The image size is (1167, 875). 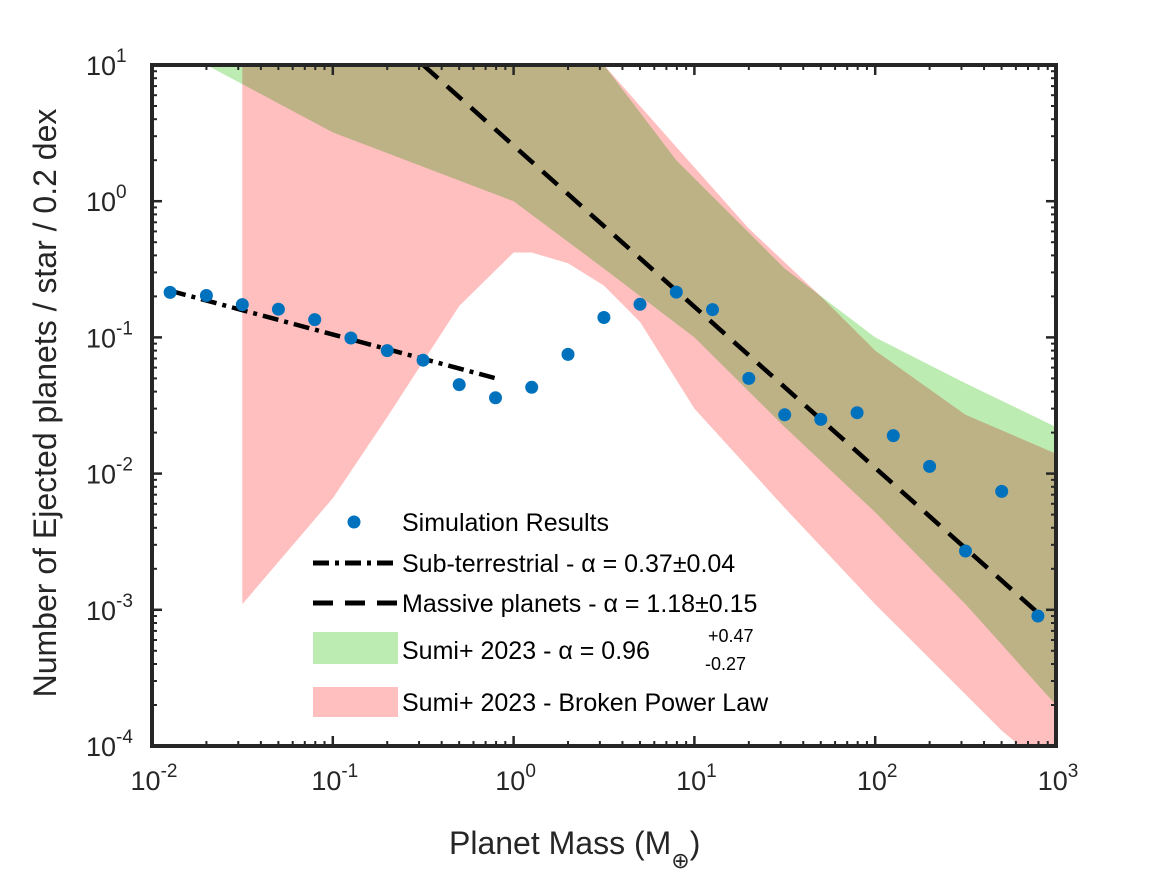 I want to click on legend-label-sumi: Sumi+ 2023 - α = 0.96, so click(x=526, y=651).